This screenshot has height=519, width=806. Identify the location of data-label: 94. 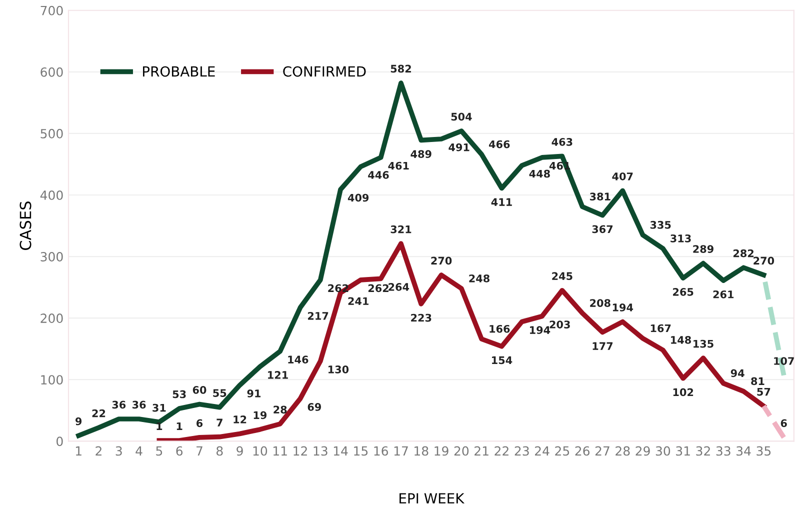
(737, 373).